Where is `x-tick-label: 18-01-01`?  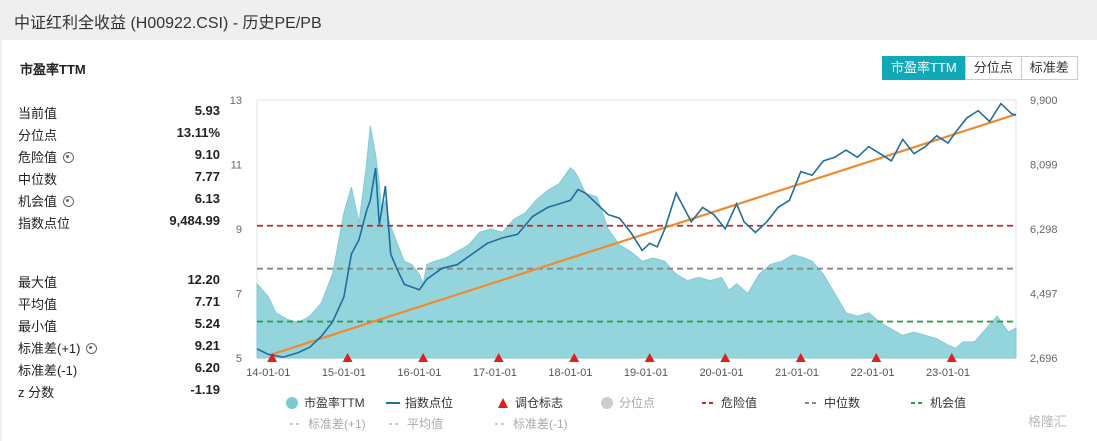
x-tick-label: 18-01-01 is located at coordinates (570, 373).